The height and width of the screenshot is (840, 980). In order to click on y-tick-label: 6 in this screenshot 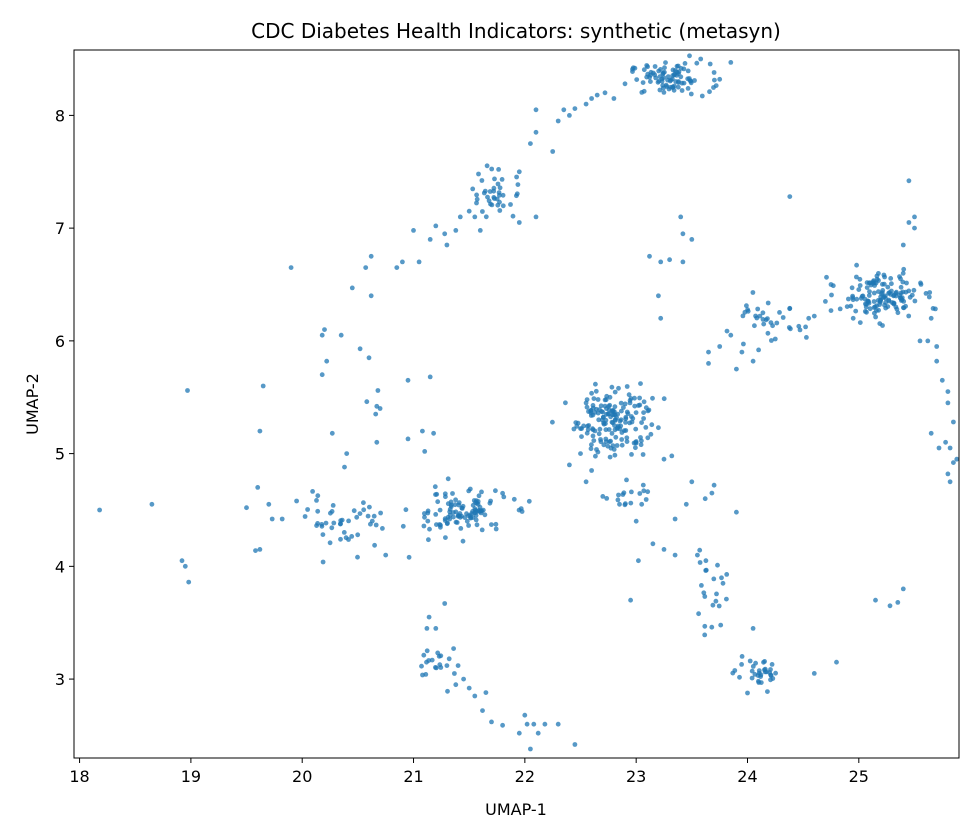, I will do `click(60, 341)`.